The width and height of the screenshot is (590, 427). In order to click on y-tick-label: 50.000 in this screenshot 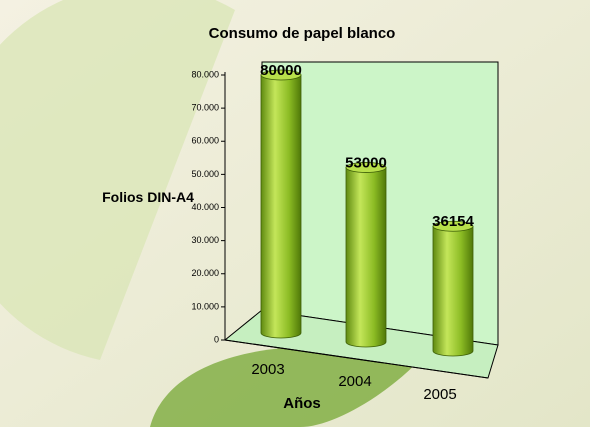, I will do `click(205, 174)`.